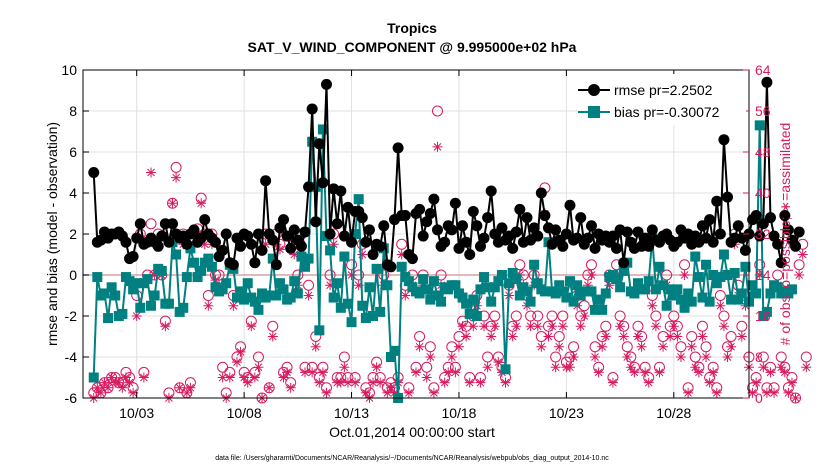 This screenshot has width=830, height=470. Describe the element at coordinates (71, 316) in the screenshot. I see `y-tick-label: -2` at that location.